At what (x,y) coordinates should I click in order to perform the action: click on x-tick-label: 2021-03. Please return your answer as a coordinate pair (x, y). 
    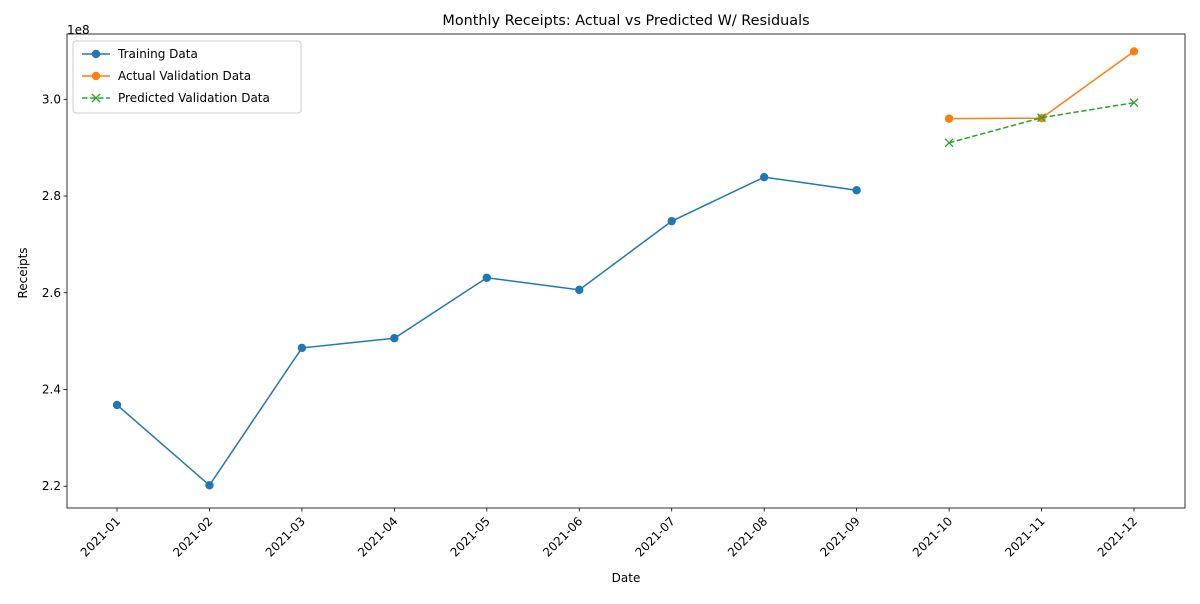
    Looking at the image, I should click on (285, 536).